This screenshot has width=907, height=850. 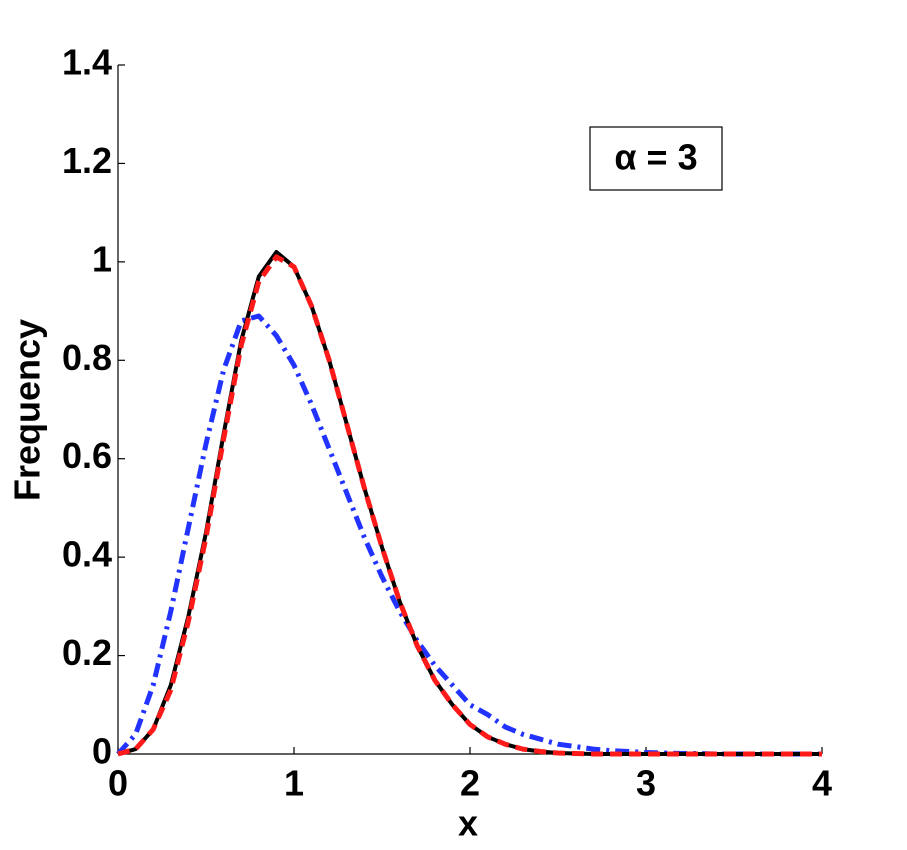 I want to click on x-axis-label: x, so click(x=468, y=823).